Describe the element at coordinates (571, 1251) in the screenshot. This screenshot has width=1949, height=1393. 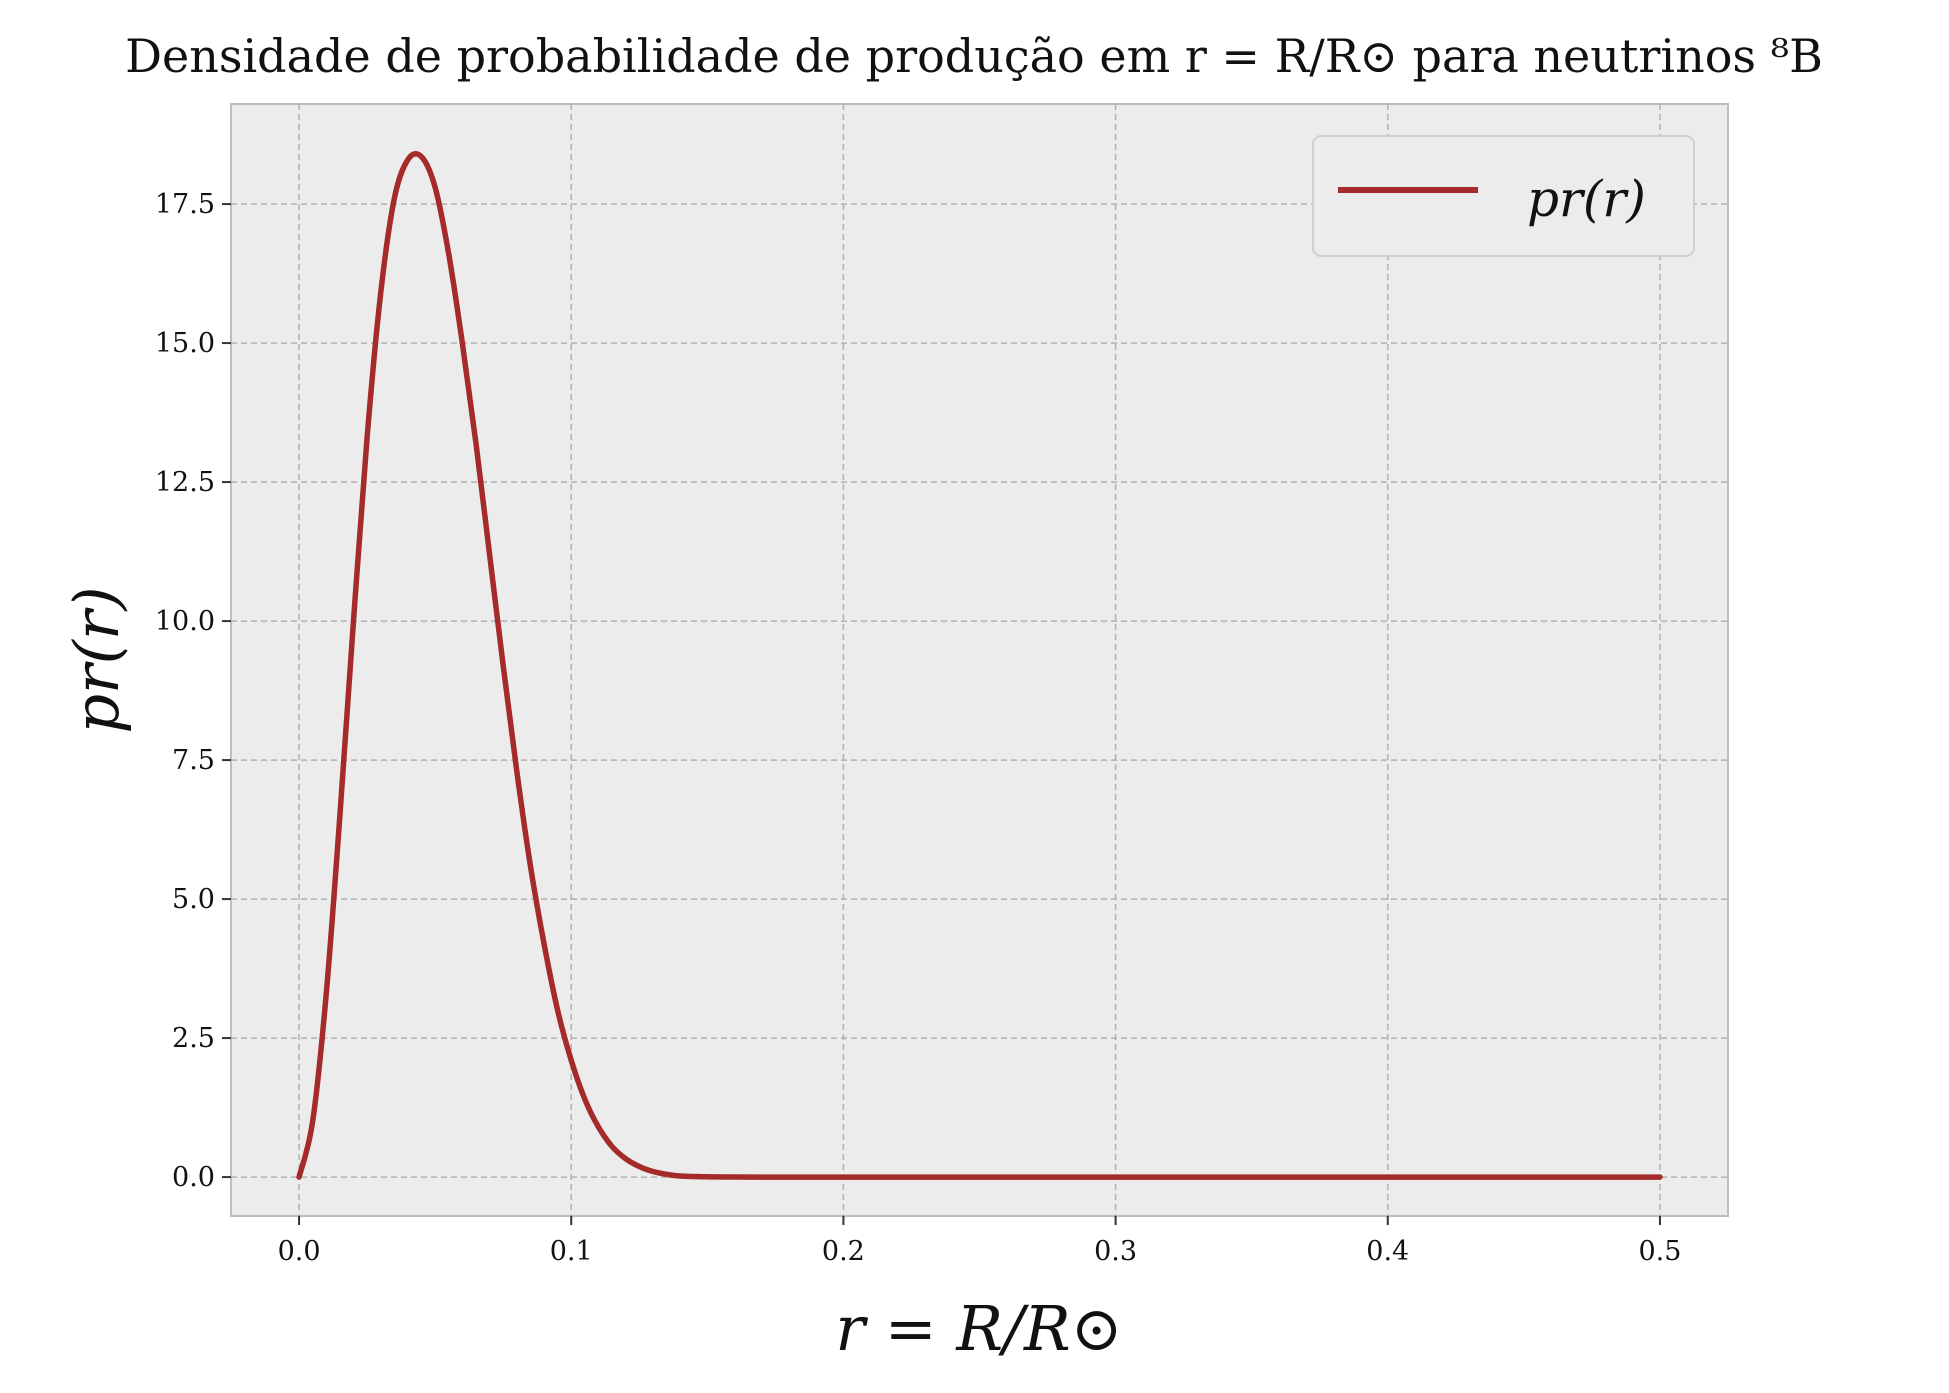
I see `x-tick-label: 0.1` at that location.